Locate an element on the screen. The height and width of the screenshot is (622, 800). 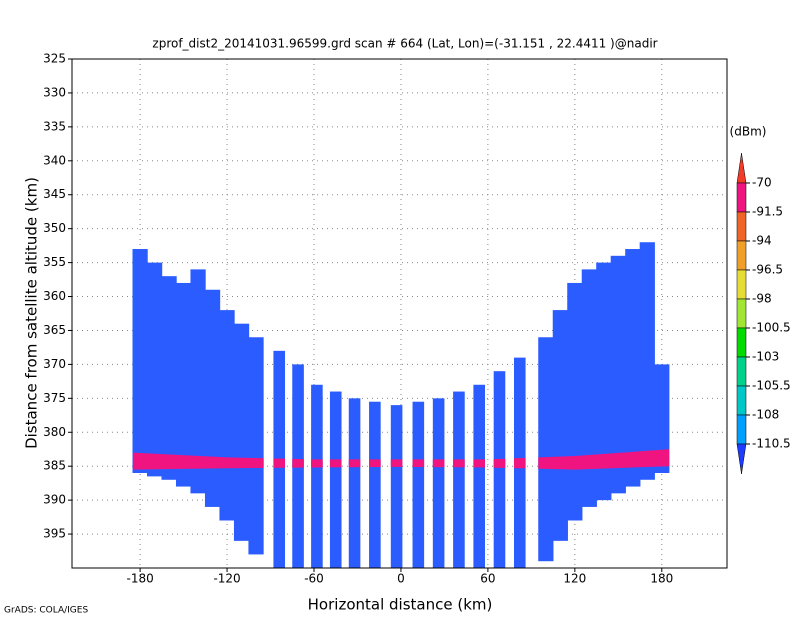
colorbar-label: -94 is located at coordinates (762, 241).